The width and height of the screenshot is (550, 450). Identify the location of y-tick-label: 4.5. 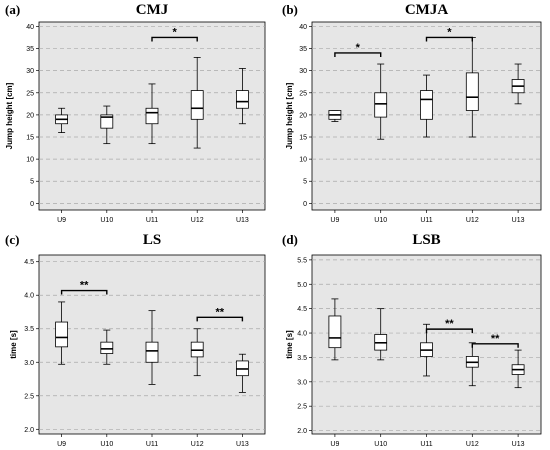
(29, 262).